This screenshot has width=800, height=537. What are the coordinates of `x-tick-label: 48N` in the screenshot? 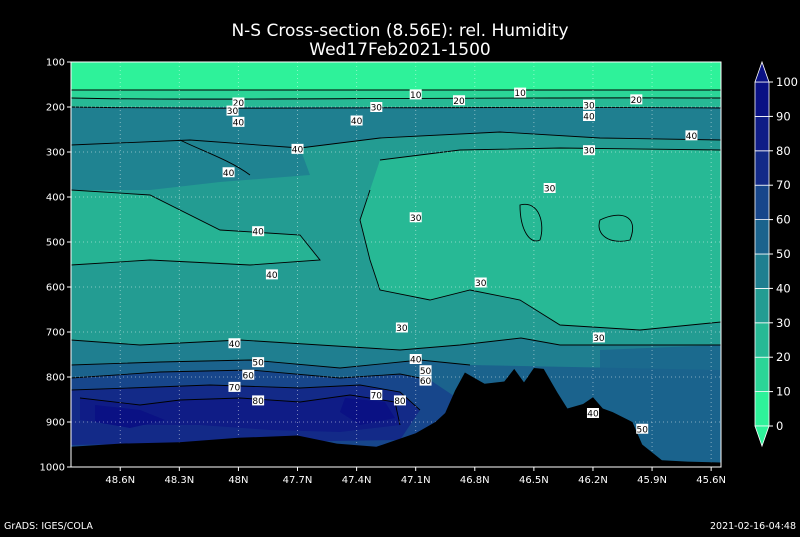 It's located at (238, 480).